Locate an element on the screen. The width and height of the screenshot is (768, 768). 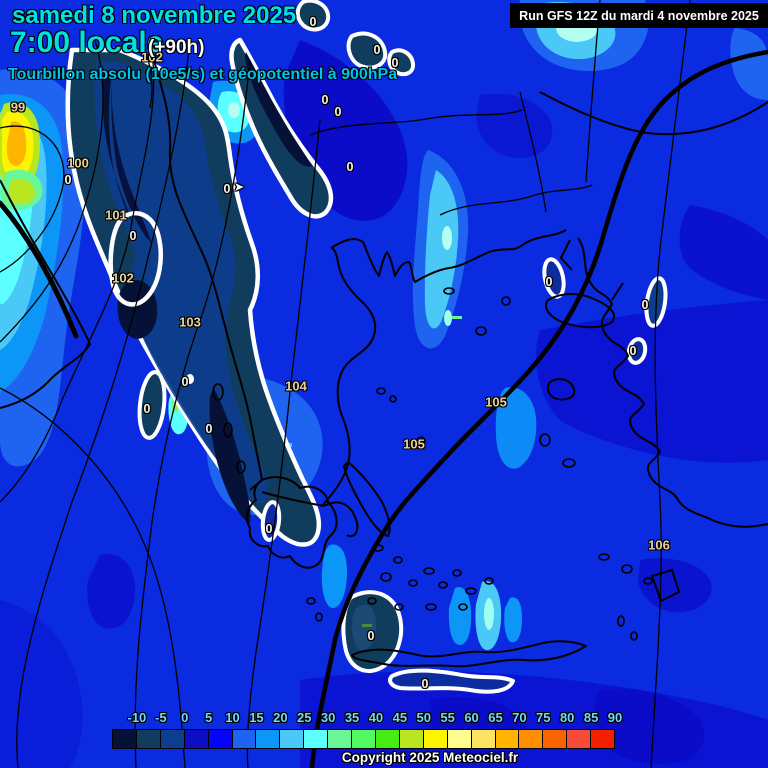
geopotential-value-label: 106 is located at coordinates (659, 545).